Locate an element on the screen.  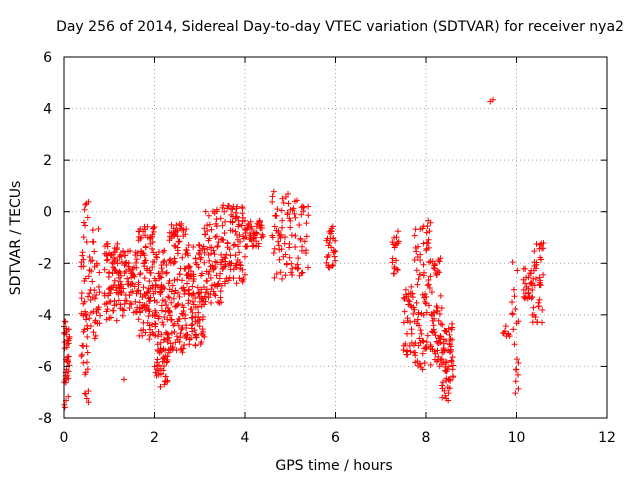
y-tick-label: -8 is located at coordinates (45, 419).